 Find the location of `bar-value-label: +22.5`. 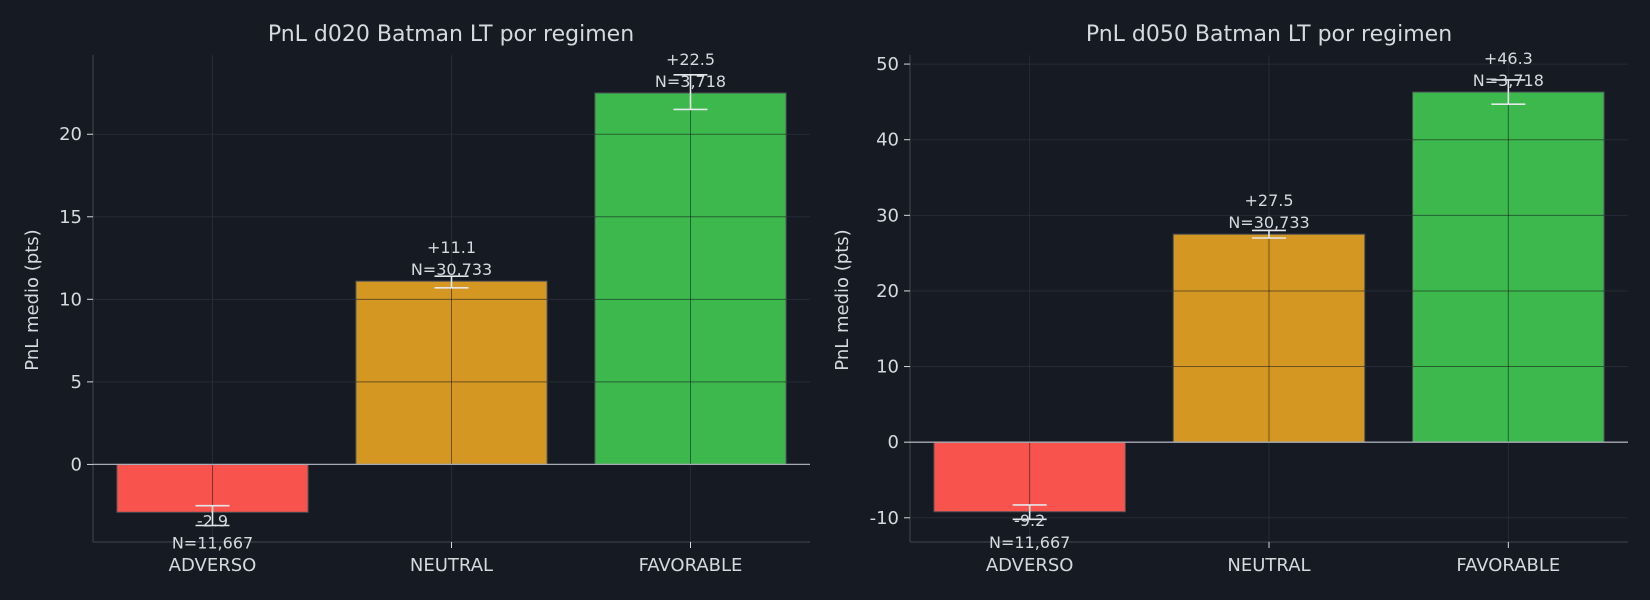

bar-value-label: +22.5 is located at coordinates (690, 59).